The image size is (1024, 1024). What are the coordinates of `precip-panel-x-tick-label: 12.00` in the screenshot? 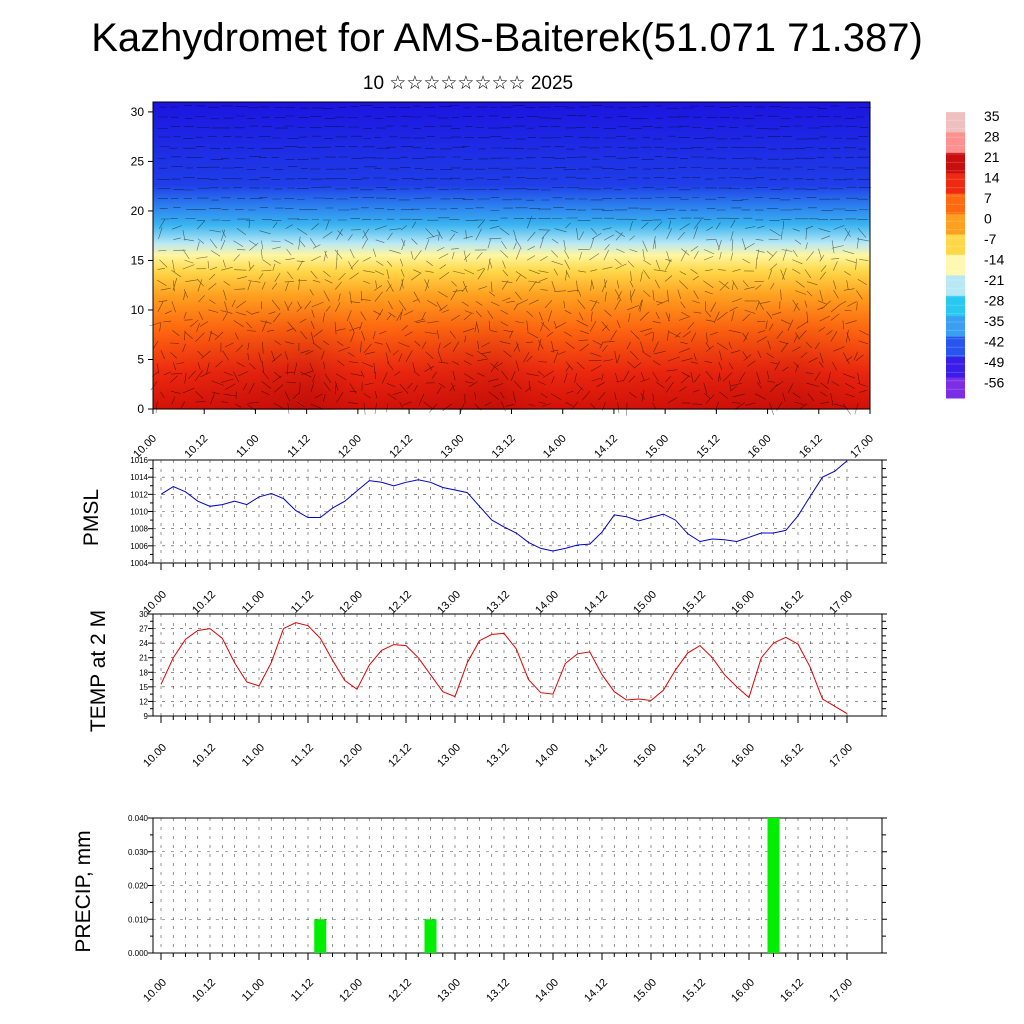 It's located at (351, 991).